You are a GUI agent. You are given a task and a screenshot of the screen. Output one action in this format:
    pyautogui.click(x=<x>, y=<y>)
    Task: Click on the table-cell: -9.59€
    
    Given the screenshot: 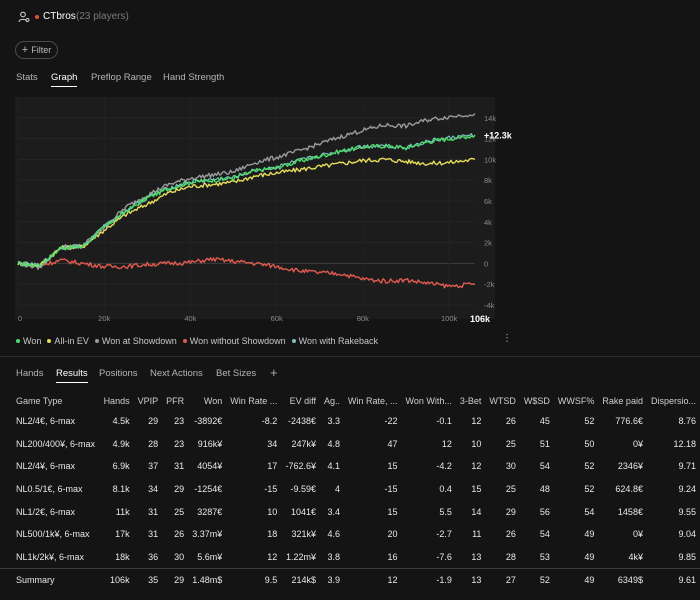 What is the action you would take?
    pyautogui.click(x=303, y=489)
    